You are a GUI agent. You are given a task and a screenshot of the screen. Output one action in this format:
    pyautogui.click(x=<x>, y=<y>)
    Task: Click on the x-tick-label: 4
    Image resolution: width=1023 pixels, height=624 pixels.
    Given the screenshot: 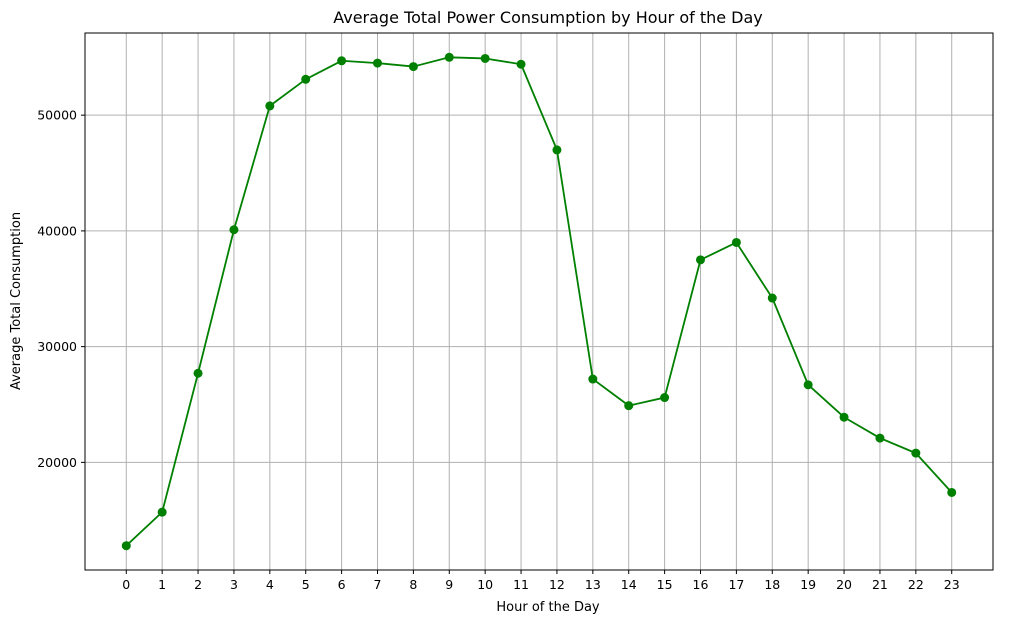 What is the action you would take?
    pyautogui.click(x=270, y=584)
    